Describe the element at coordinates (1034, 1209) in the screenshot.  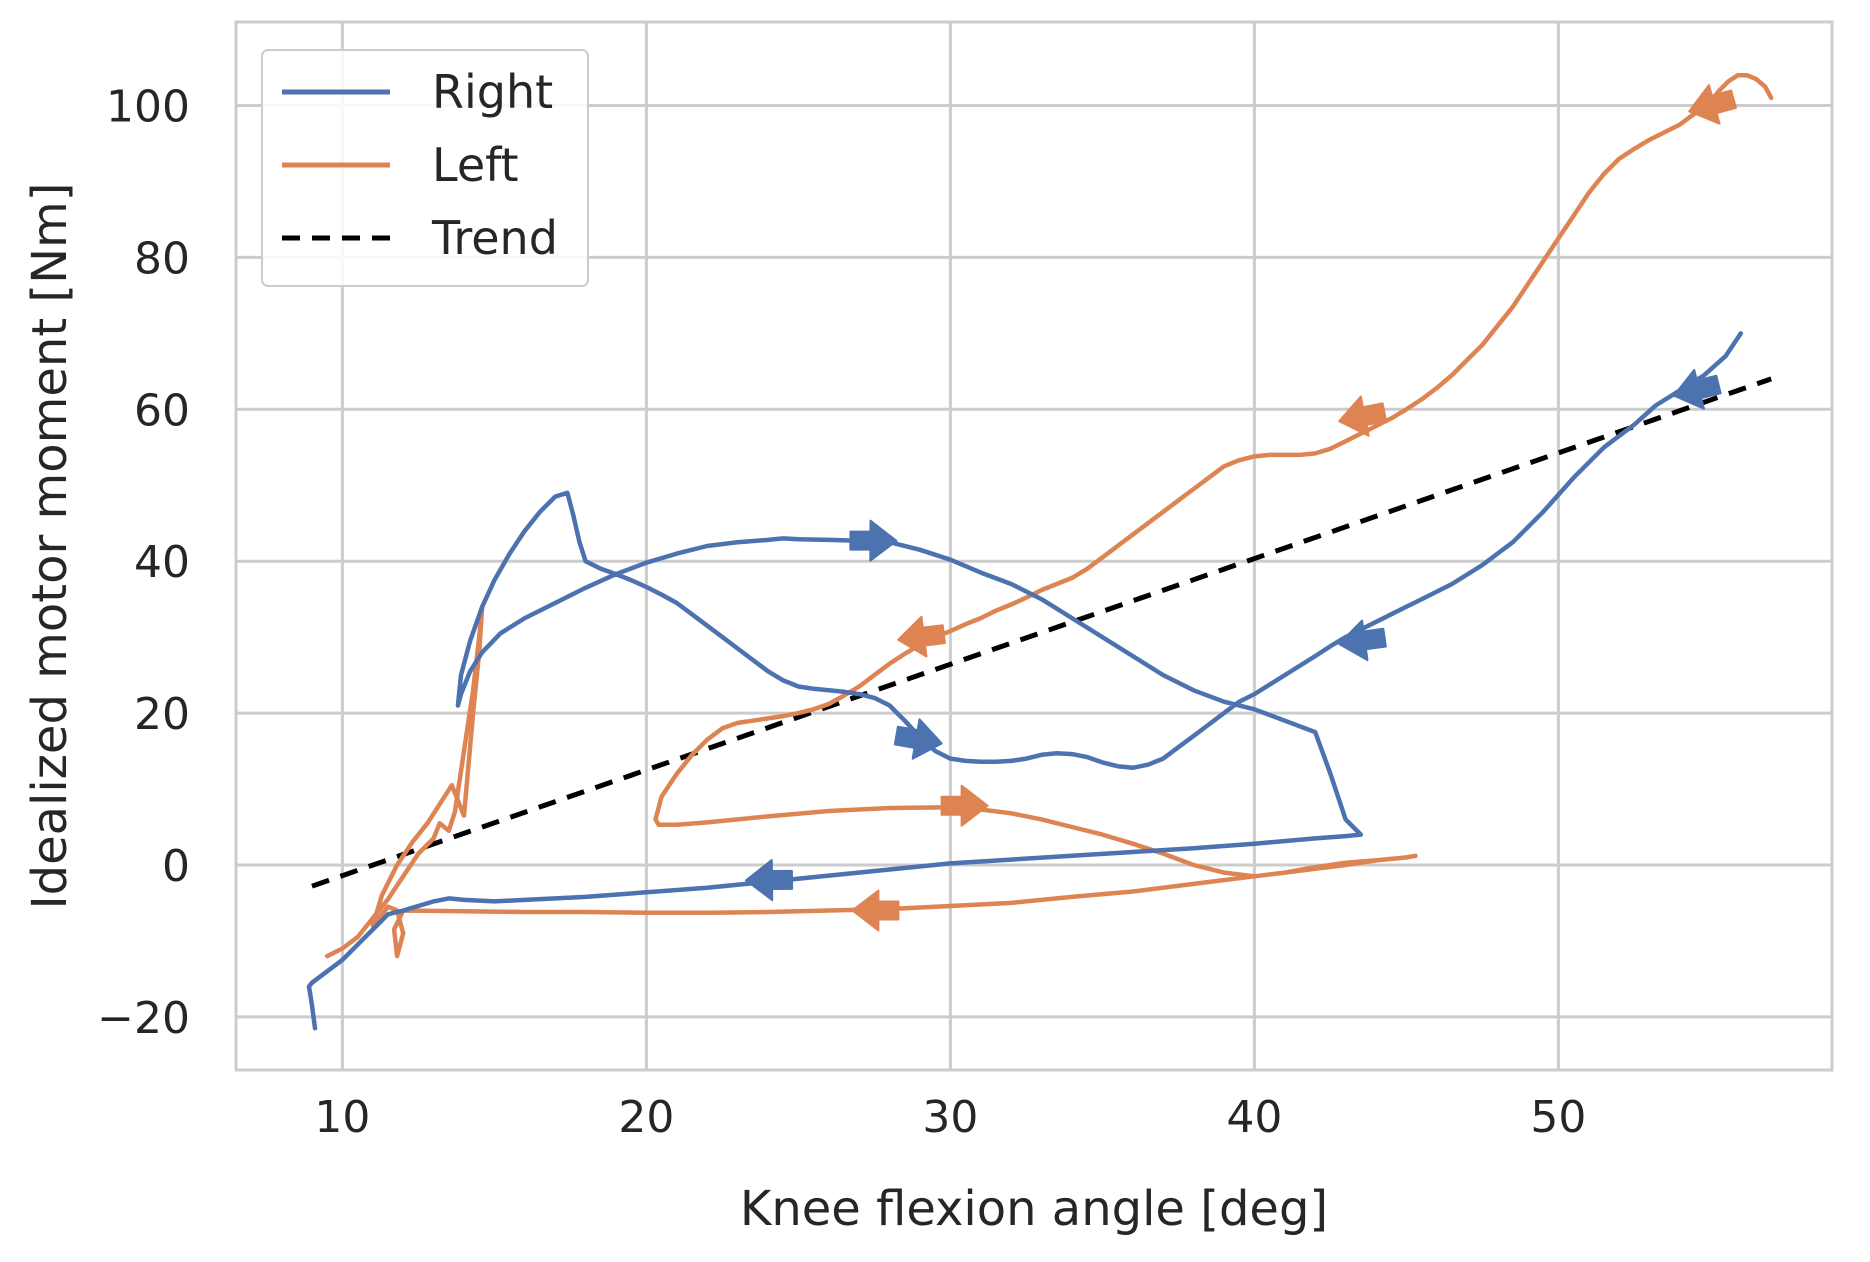
I see `x-axis-label: Knee flexion angle [deg]` at that location.